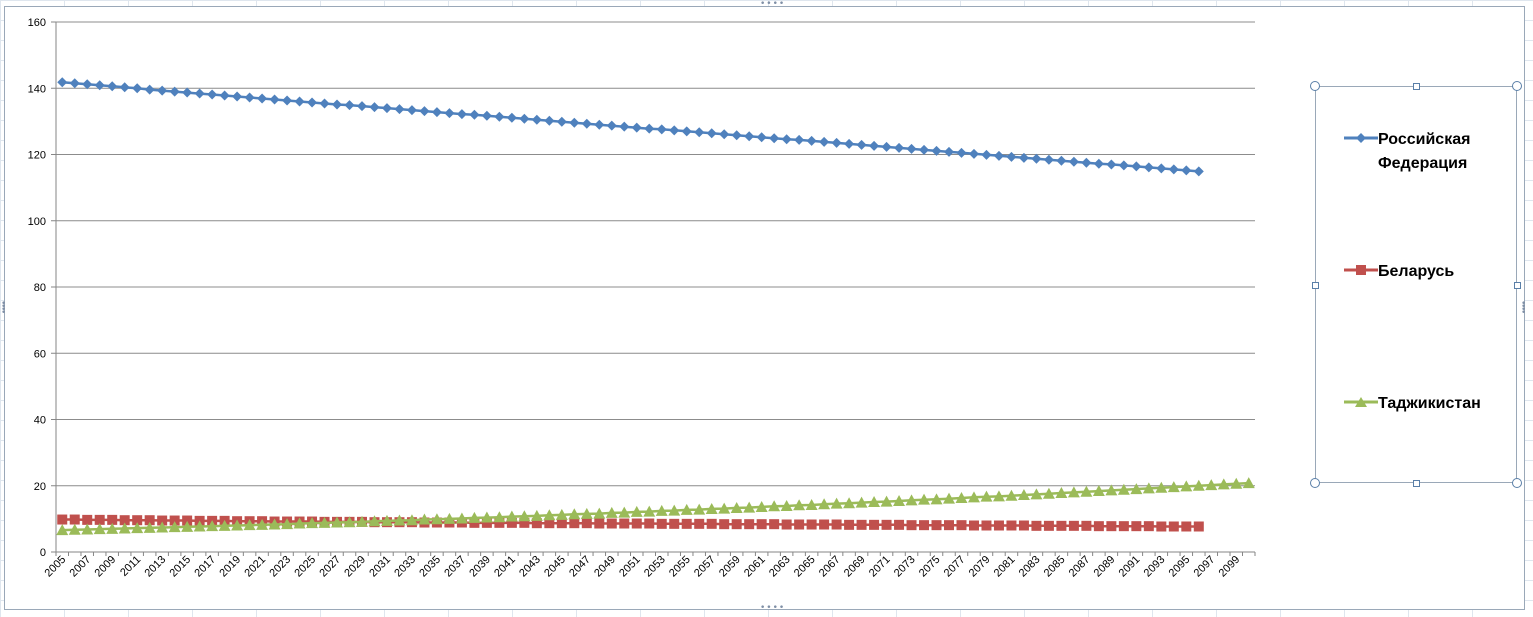 The height and width of the screenshot is (617, 1533). What do you see at coordinates (1416, 86) in the screenshot?
I see `legend-handle-top` at bounding box center [1416, 86].